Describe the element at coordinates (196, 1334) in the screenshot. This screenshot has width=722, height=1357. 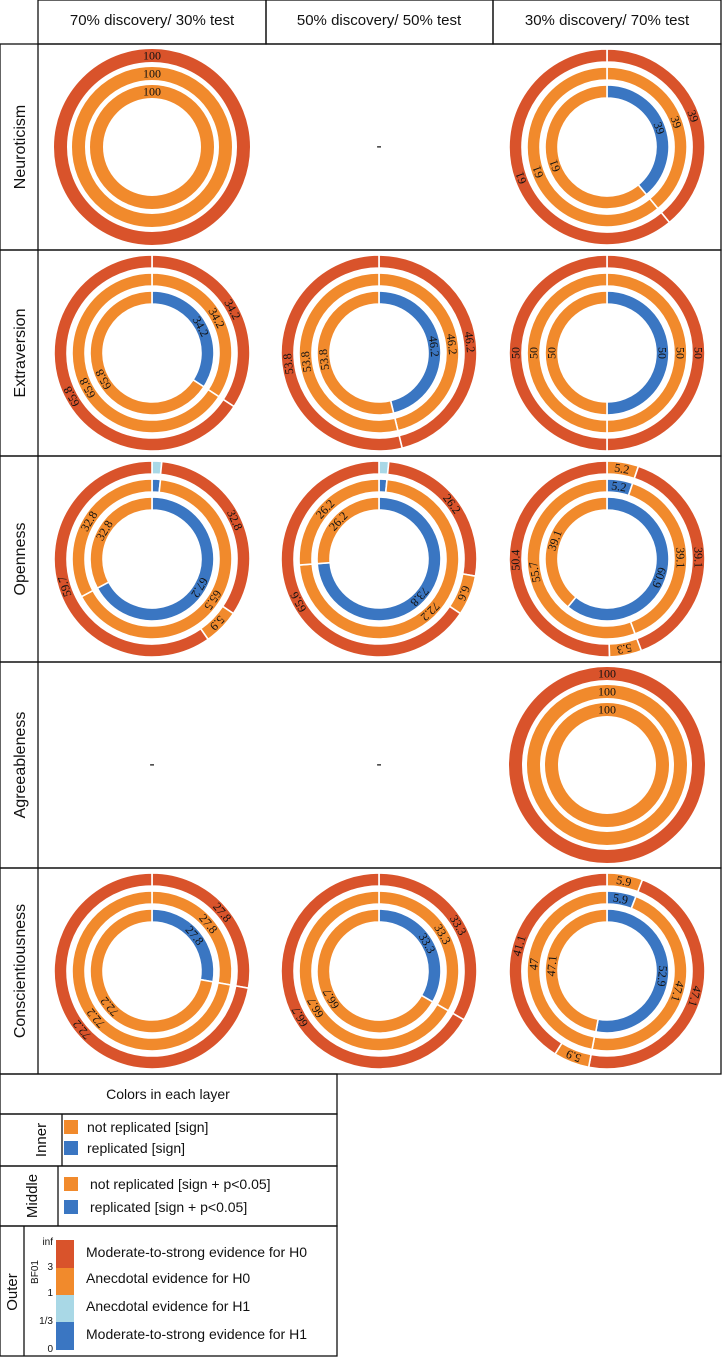
I see `legend-item-text: Moderate-to-strong evidence for H1` at that location.